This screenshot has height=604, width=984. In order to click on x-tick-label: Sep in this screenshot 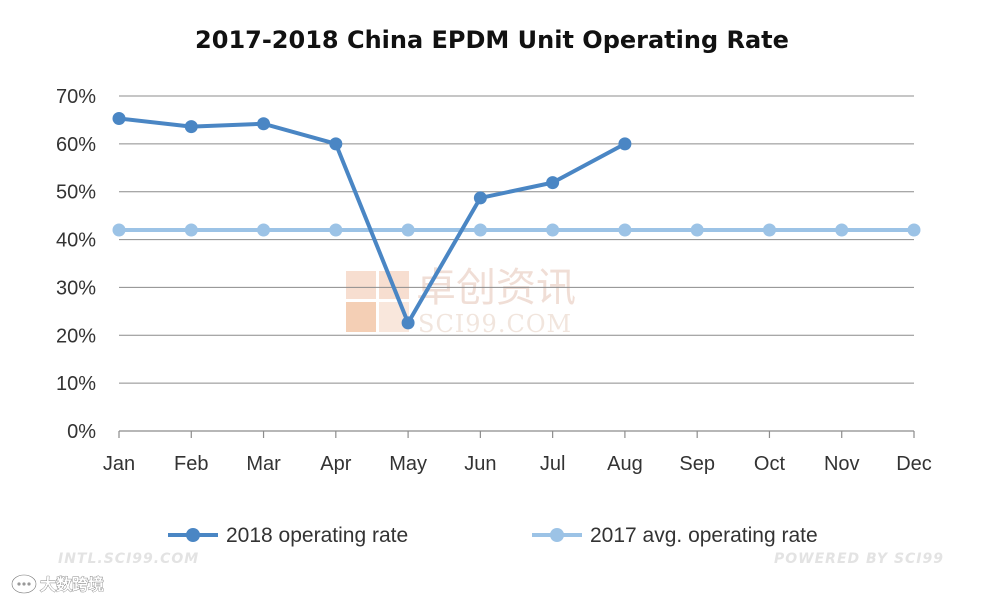, I will do `click(697, 464)`.